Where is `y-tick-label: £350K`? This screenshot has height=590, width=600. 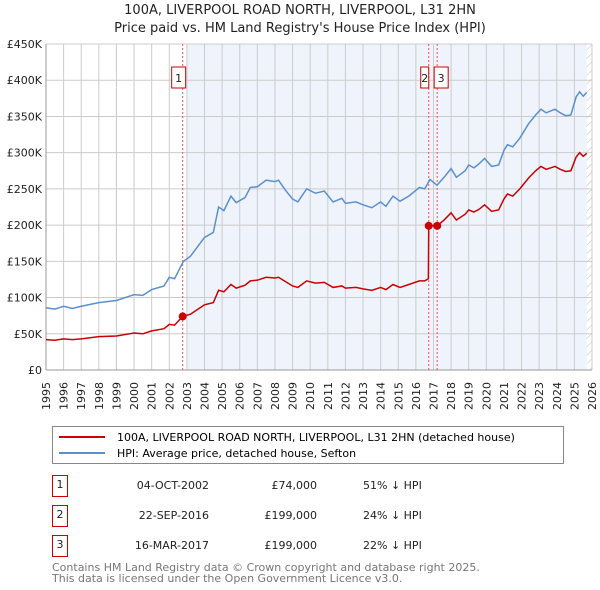
y-tick-label: £350K is located at coordinates (25, 116).